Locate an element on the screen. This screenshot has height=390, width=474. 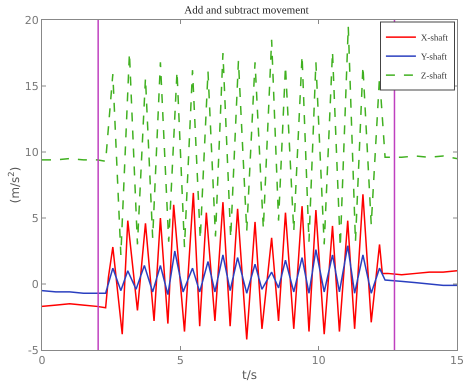
x-tick-label: 15 is located at coordinates (457, 361).